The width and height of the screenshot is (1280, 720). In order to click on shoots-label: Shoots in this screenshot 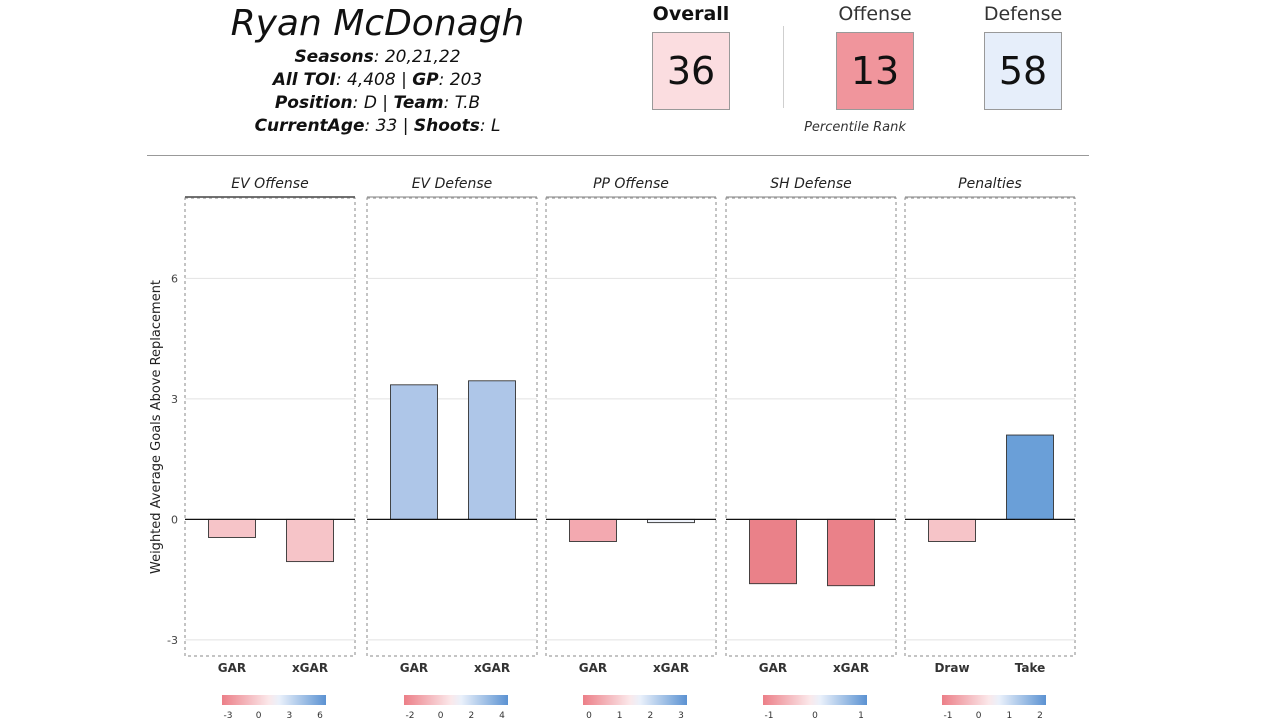, I will do `click(446, 126)`.